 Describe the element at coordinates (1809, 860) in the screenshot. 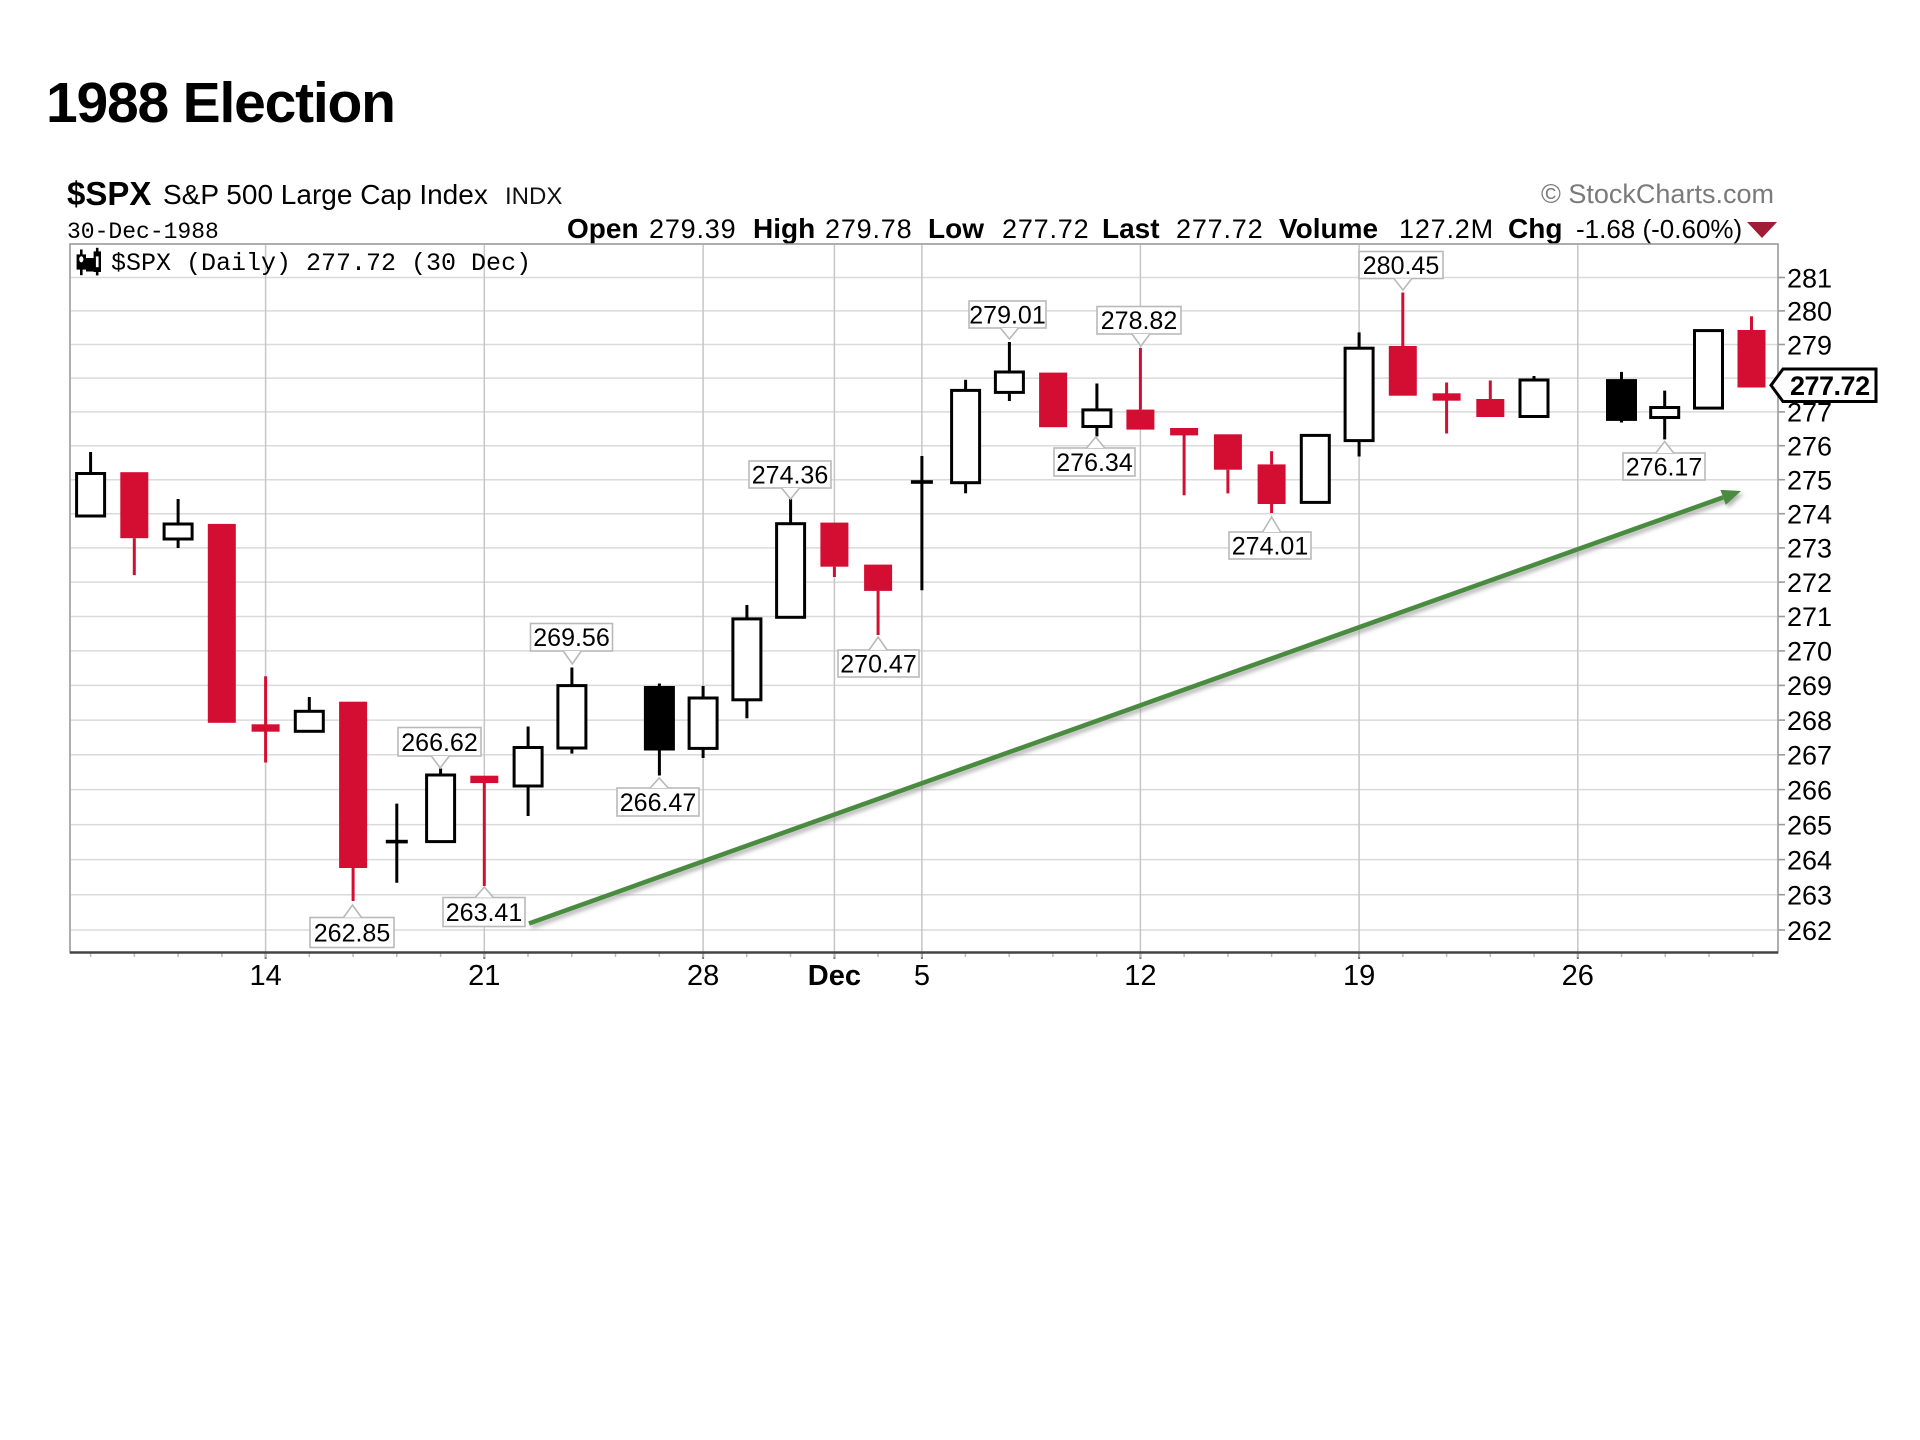

I see `svg-text: 264` at that location.